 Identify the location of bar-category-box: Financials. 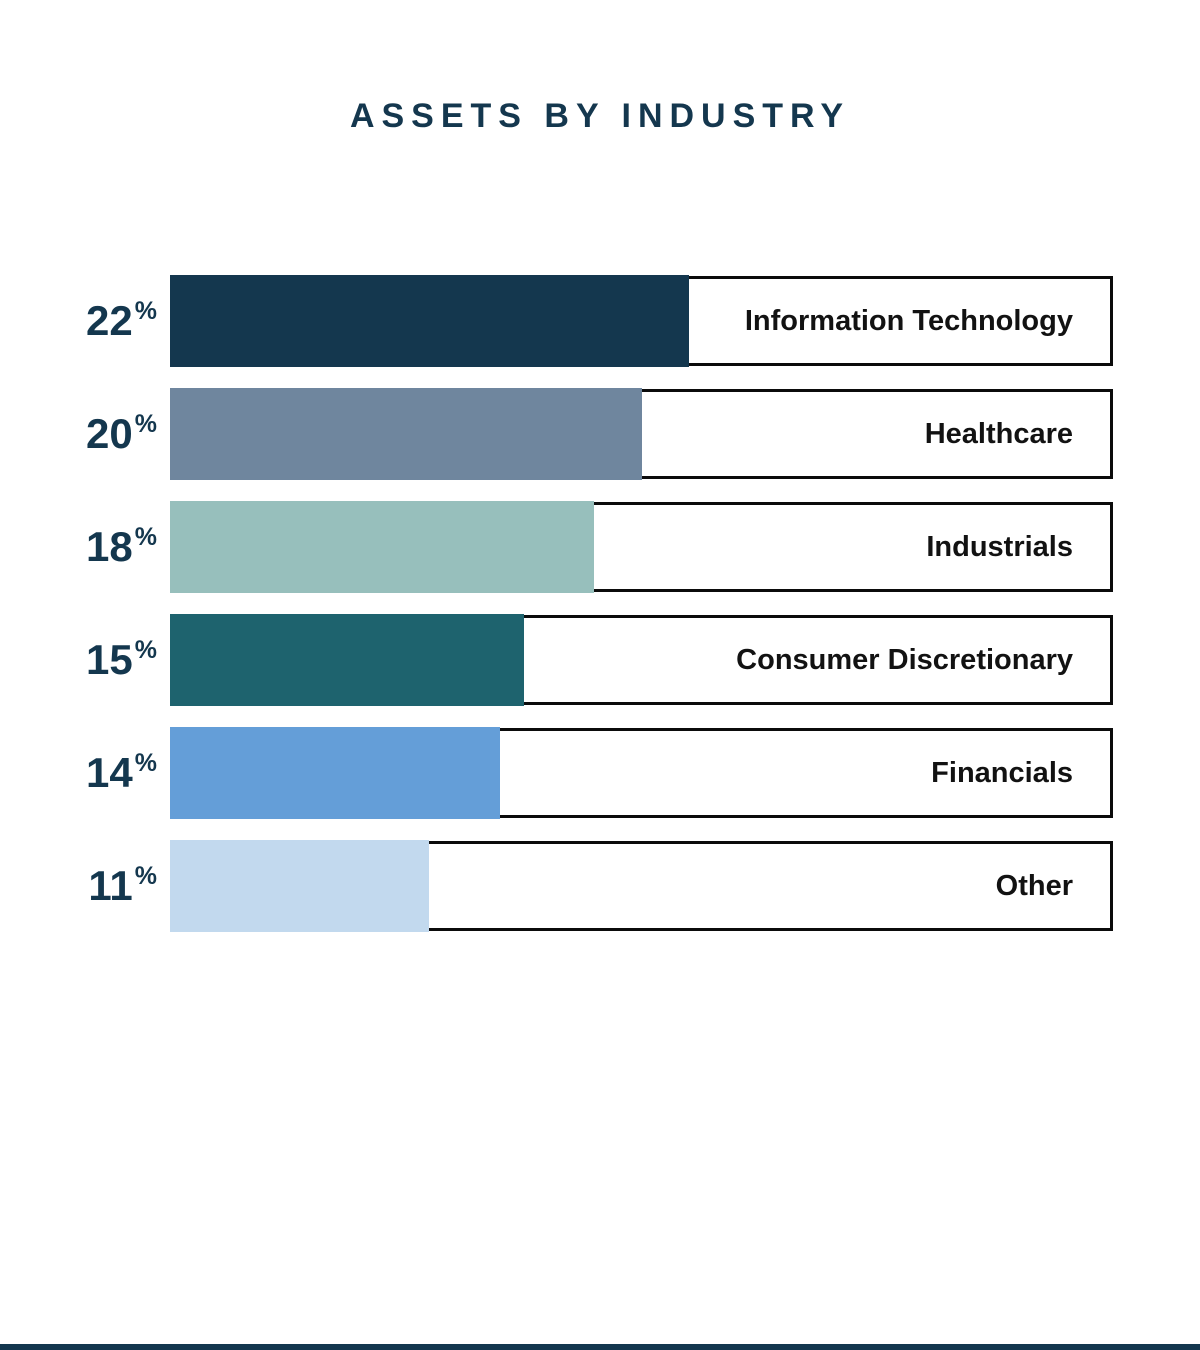
(806, 773).